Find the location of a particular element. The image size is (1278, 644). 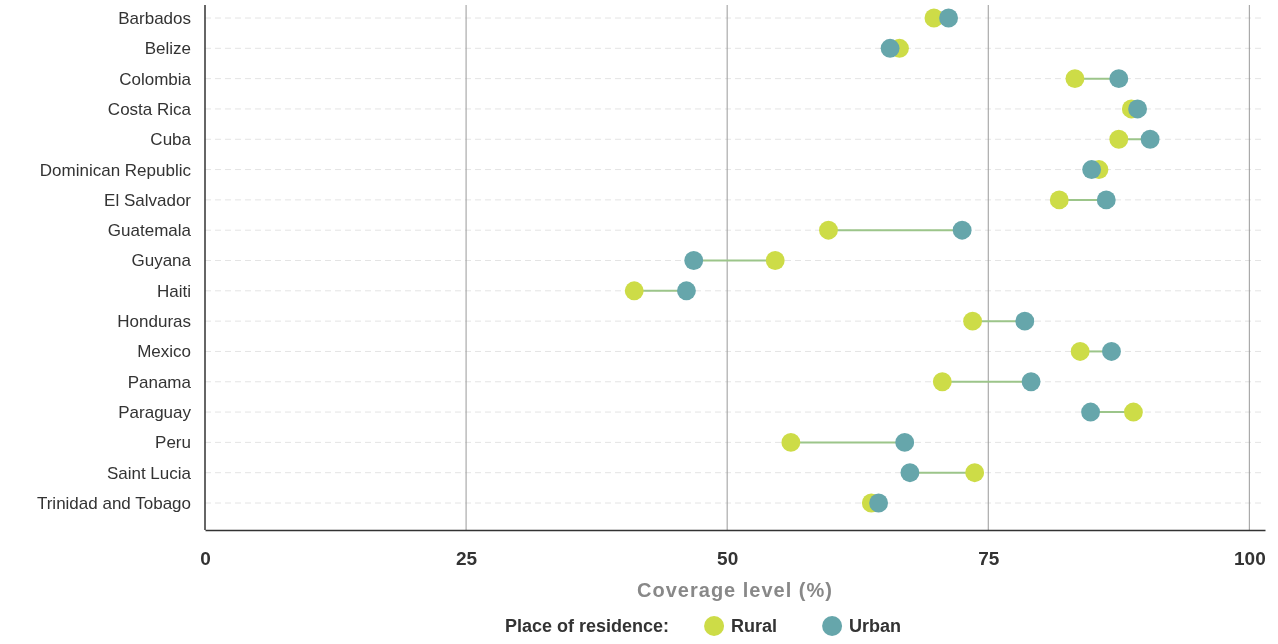

x-tick-label: 0 is located at coordinates (205, 559).